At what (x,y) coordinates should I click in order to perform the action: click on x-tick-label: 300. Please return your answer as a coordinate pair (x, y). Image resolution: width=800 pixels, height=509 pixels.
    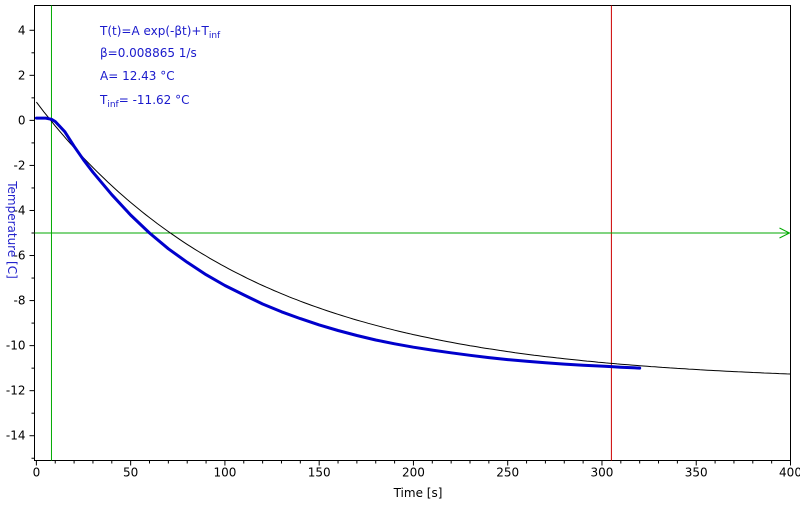
    Looking at the image, I should click on (602, 473).